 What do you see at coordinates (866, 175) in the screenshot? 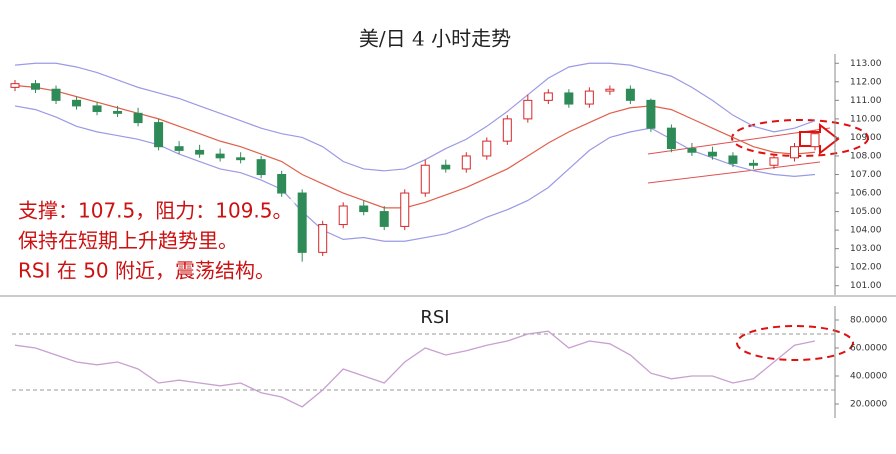
I see `y-tick-label: 107.00` at bounding box center [866, 175].